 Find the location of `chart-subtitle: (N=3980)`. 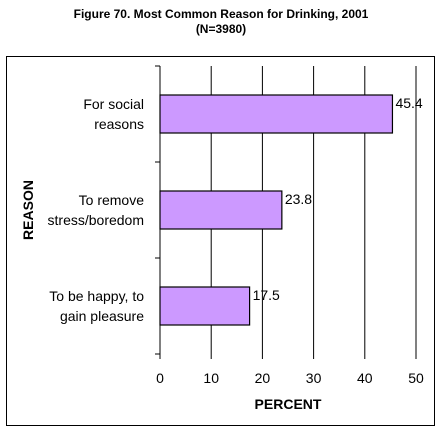

chart-subtitle: (N=3980) is located at coordinates (221, 29).